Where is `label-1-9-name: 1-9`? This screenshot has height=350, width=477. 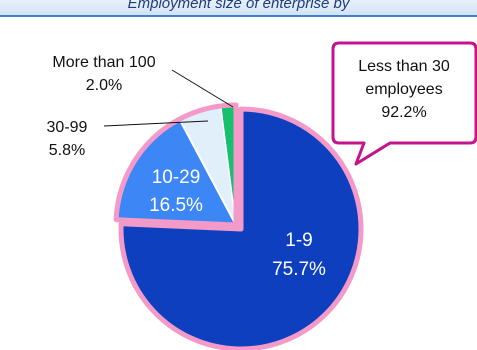
label-1-9-name: 1-9 is located at coordinates (298, 240).